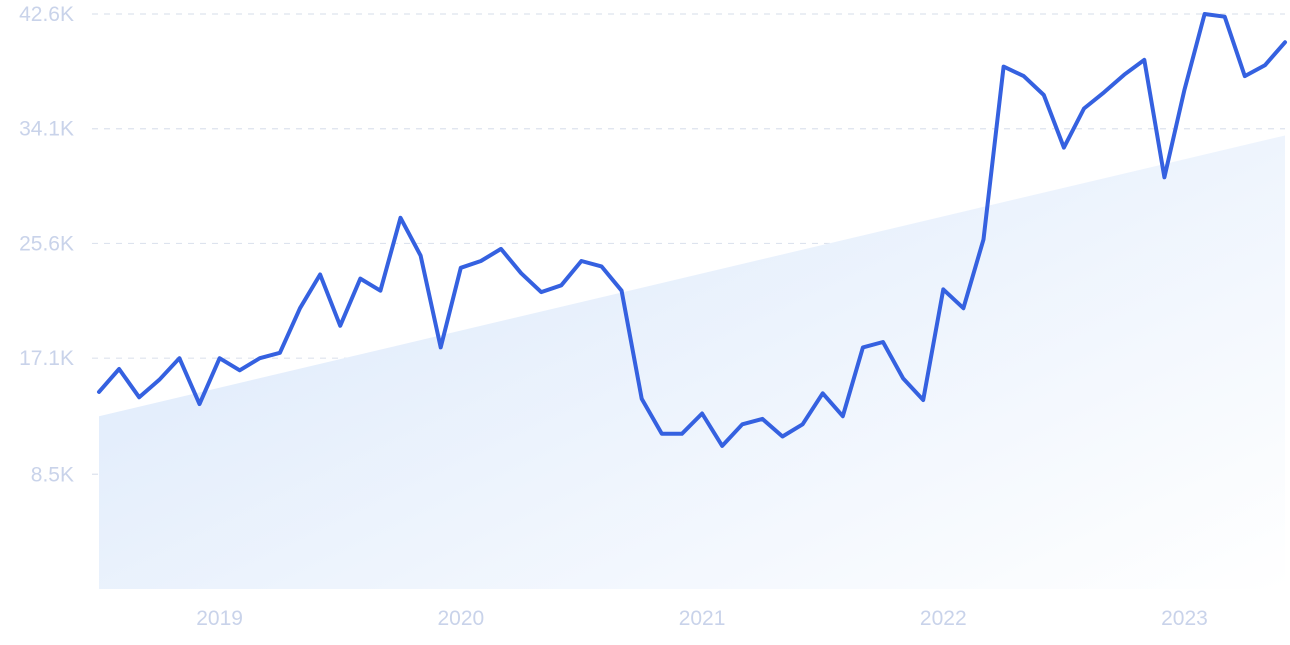  I want to click on x-tick-label: 2023, so click(1184, 618).